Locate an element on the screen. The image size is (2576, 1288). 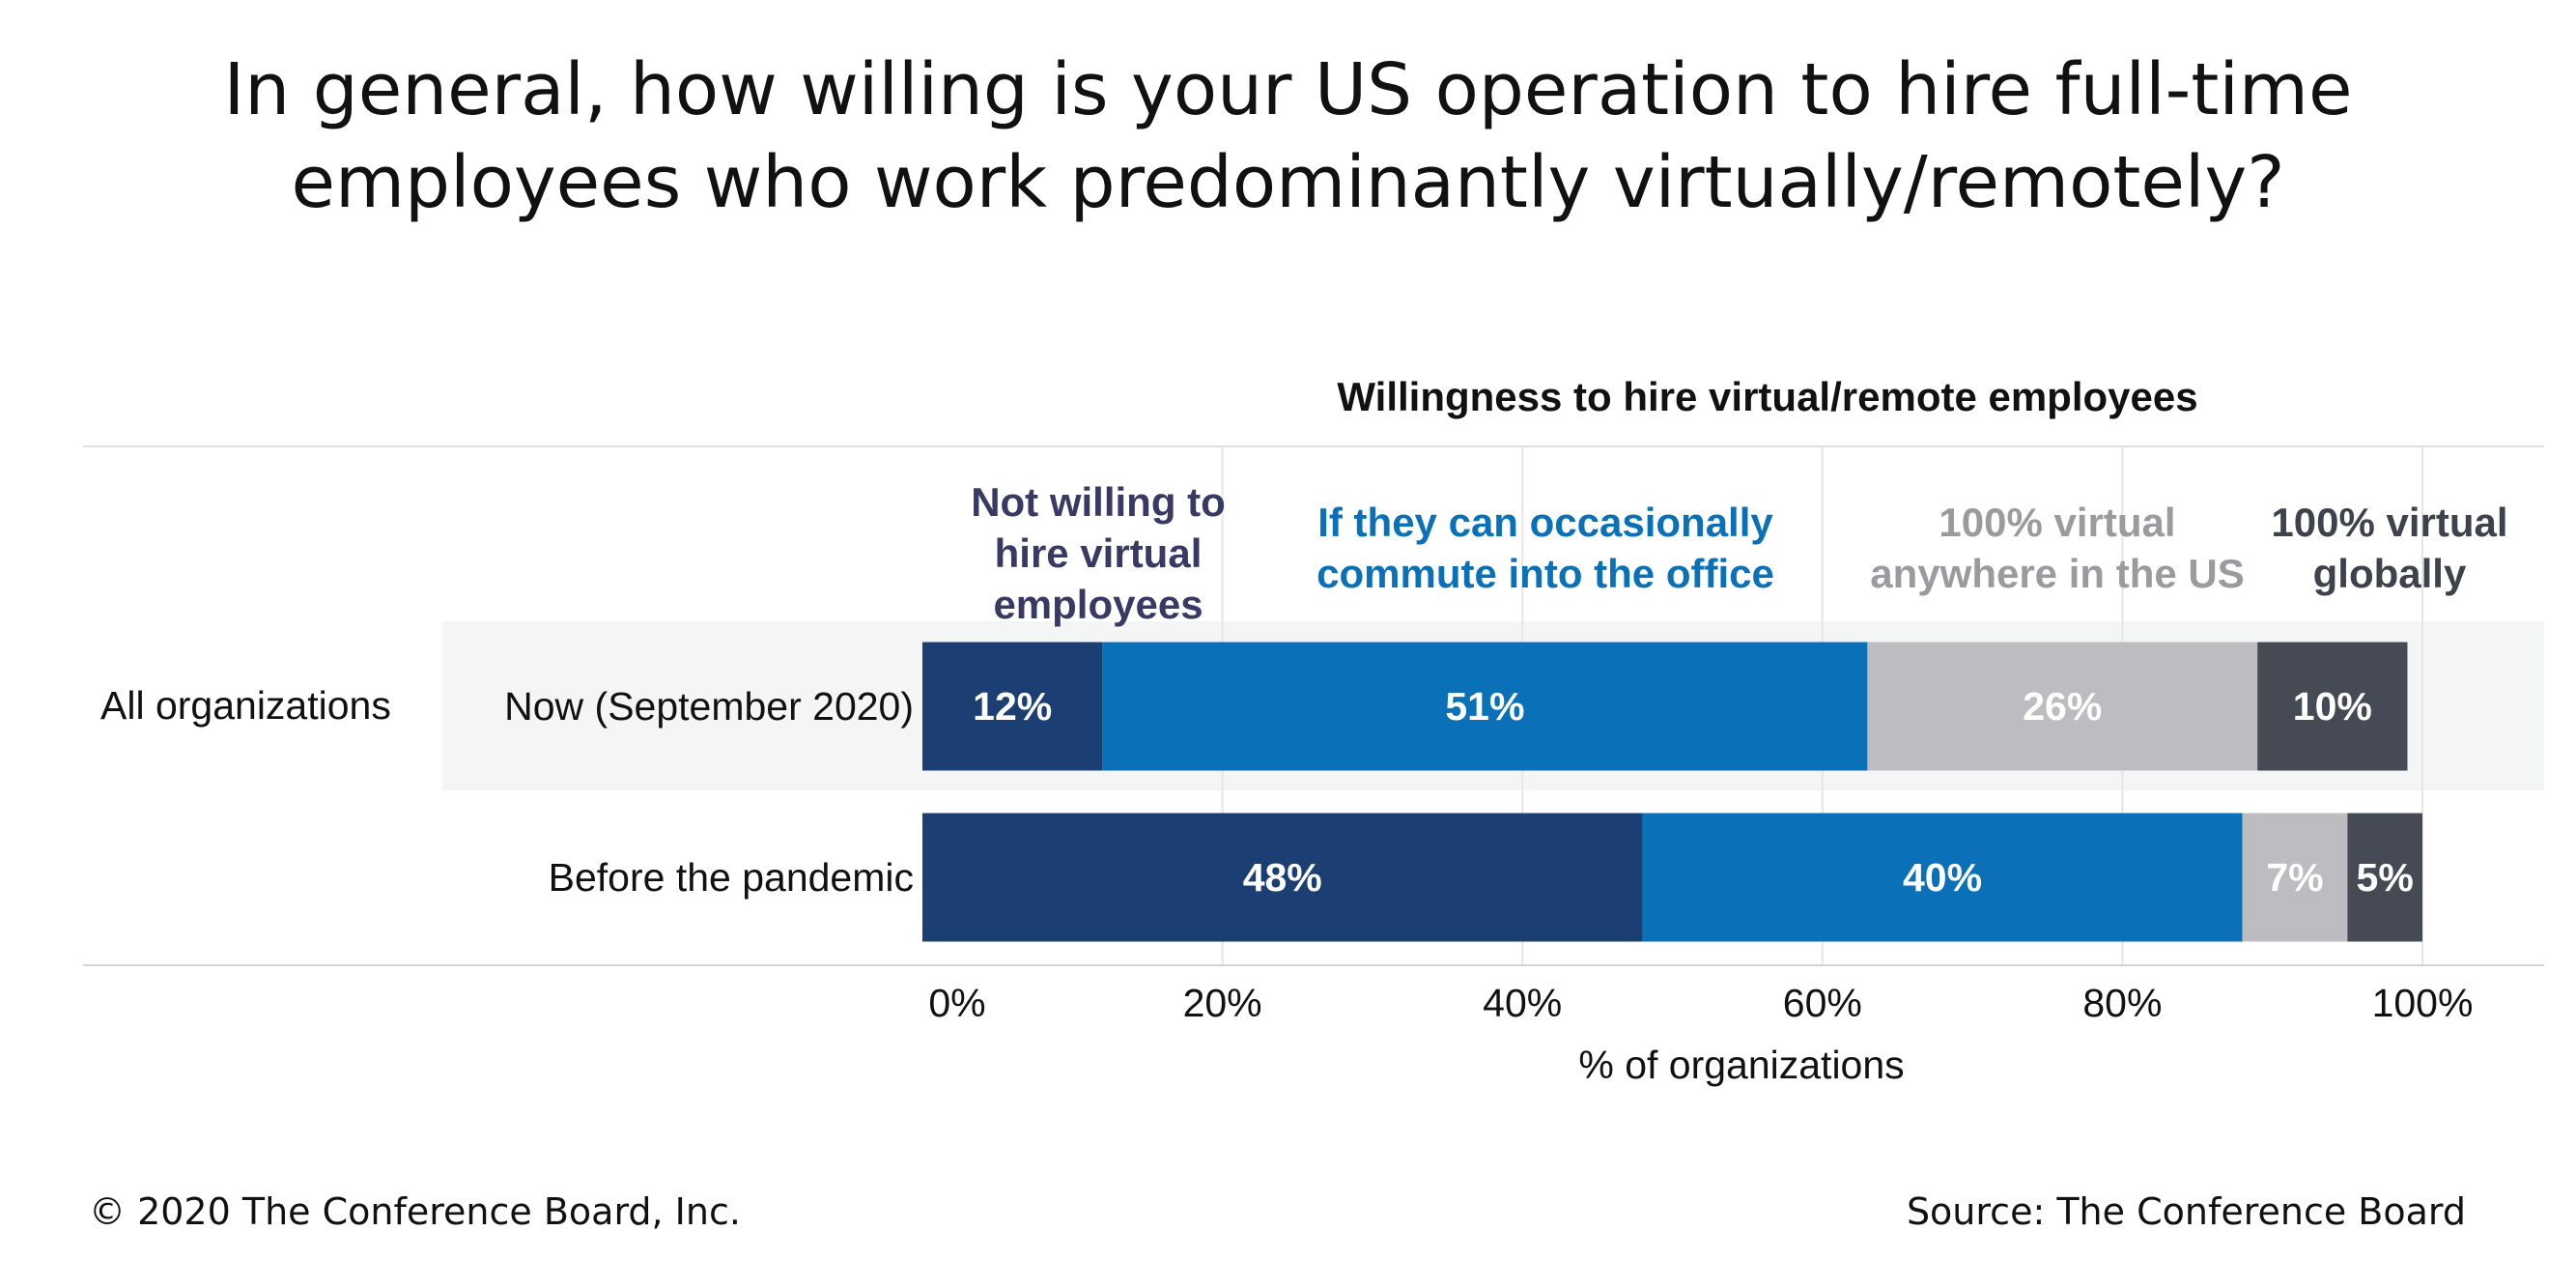
bar-value-label: 51% is located at coordinates (1484, 707).